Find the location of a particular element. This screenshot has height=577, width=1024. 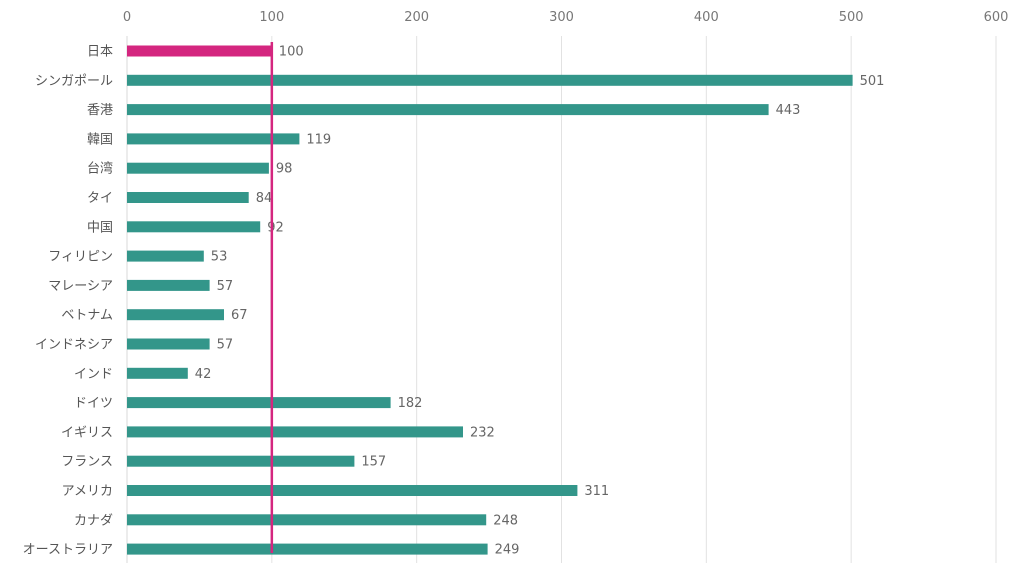

data-label: 443 is located at coordinates (788, 110).